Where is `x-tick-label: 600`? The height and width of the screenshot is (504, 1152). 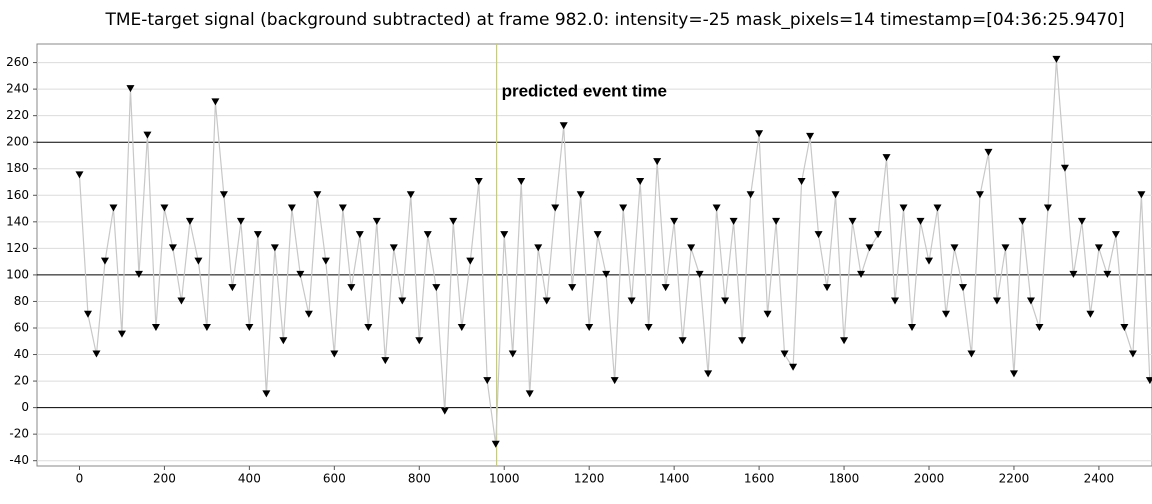
x-tick-label: 600 is located at coordinates (334, 479).